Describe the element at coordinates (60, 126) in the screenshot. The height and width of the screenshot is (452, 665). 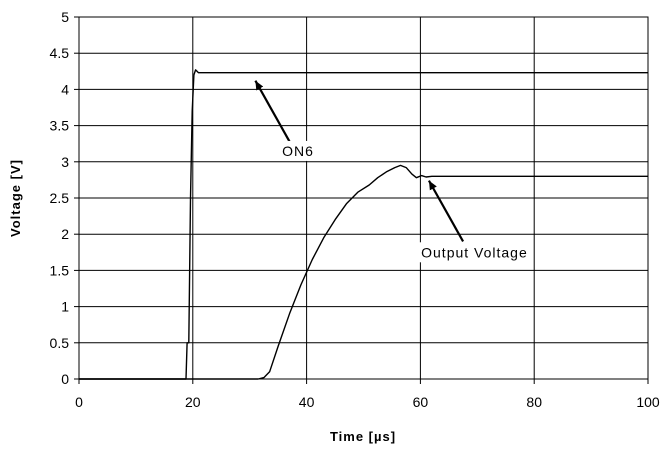
I see `y-tick-label: 3.5` at that location.